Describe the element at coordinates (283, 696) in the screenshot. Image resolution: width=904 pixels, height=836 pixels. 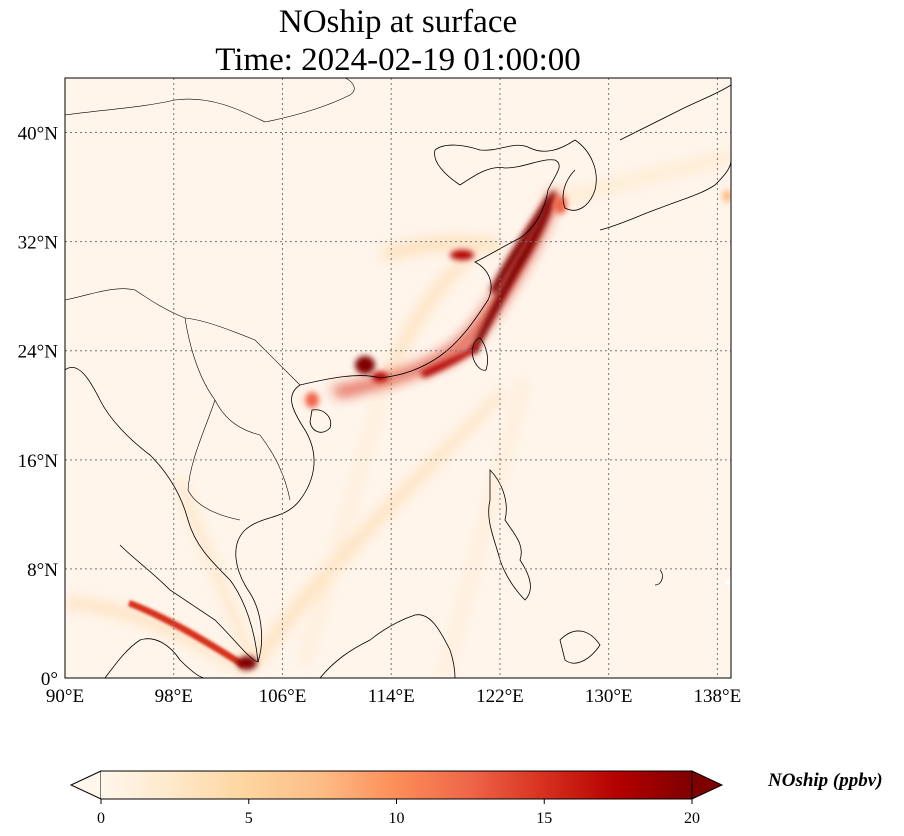
I see `longitude-tick-label: 106°E` at that location.